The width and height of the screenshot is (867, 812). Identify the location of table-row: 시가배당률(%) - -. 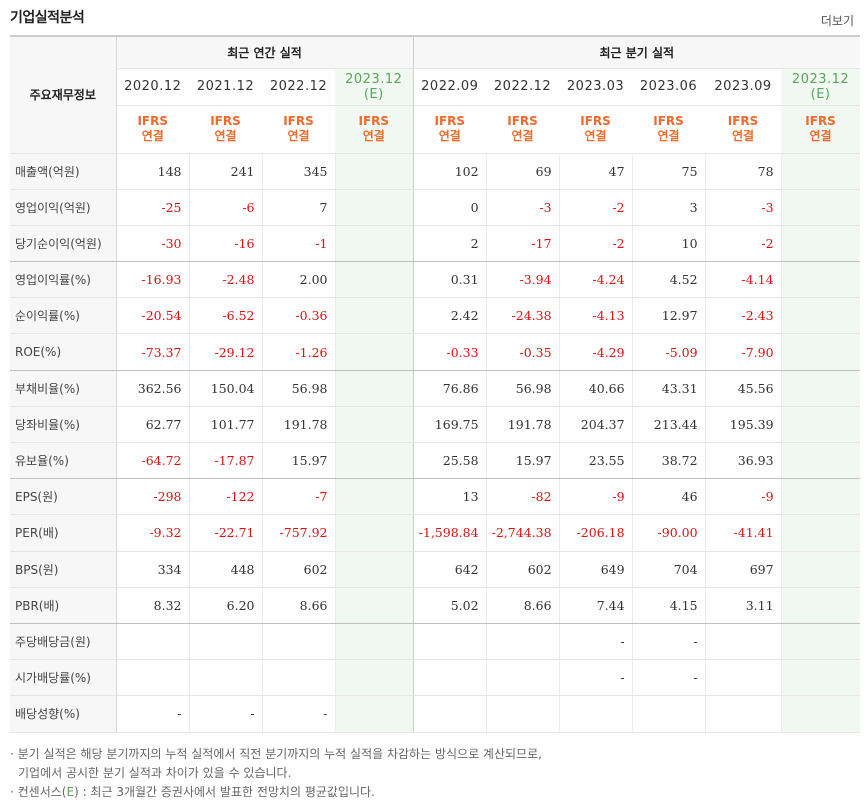
(435, 678).